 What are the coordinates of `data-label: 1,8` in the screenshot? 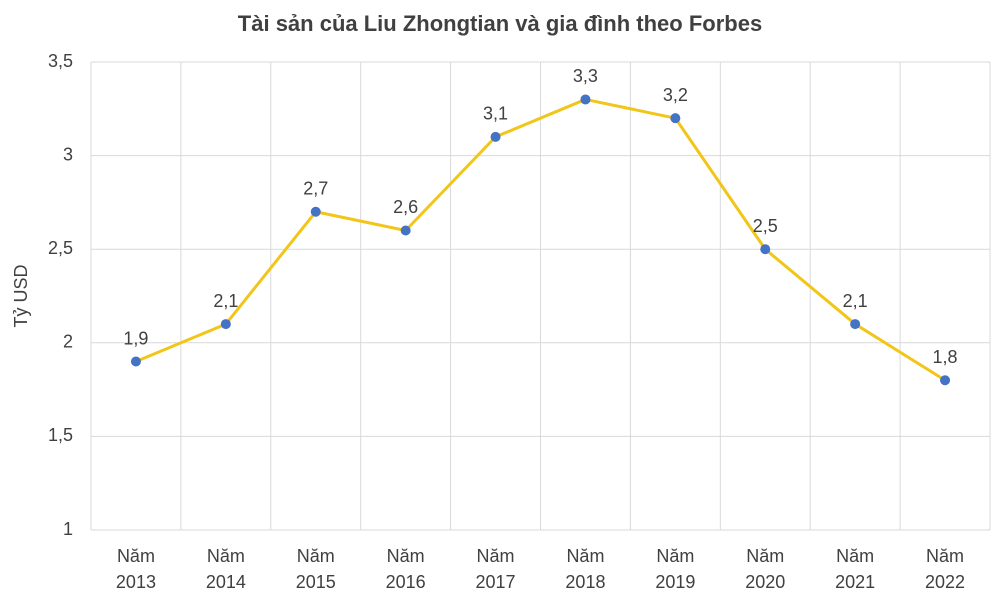 It's located at (945, 357).